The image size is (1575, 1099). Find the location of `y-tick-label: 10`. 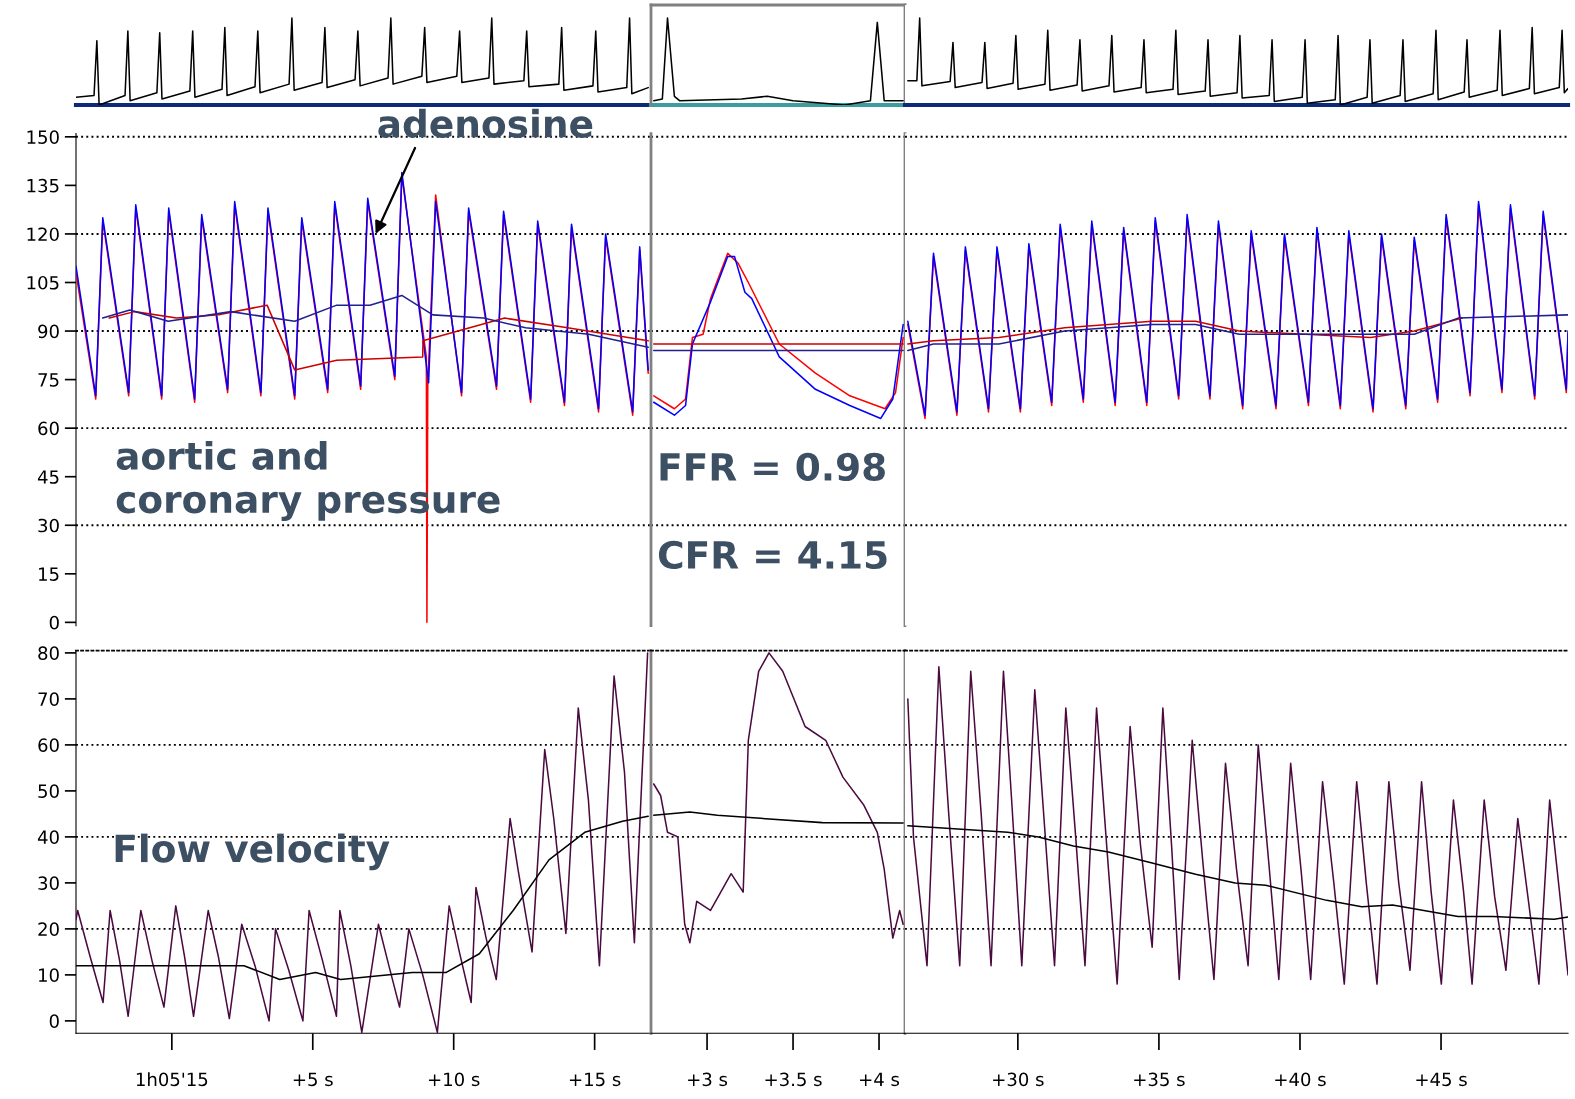

y-tick-label: 10 is located at coordinates (49, 975).